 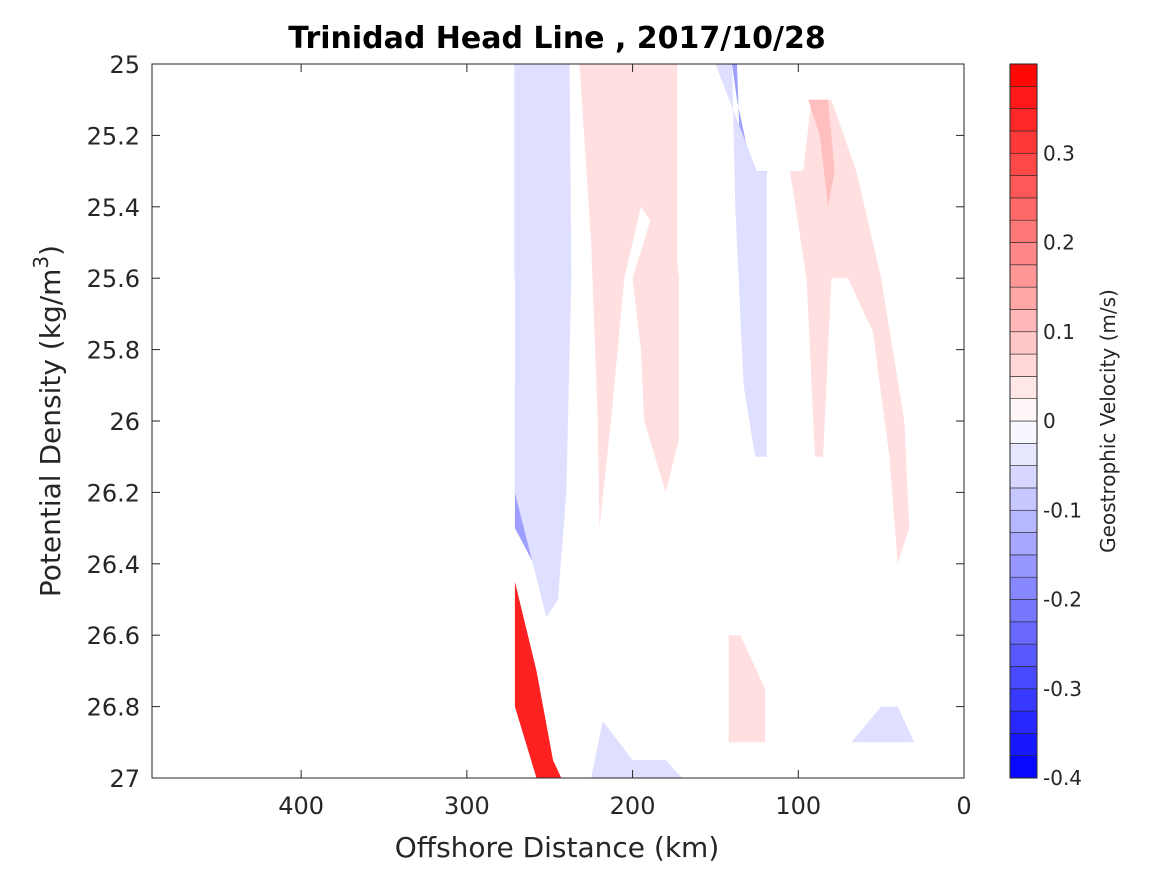 I want to click on colorbar: 0.3 0.2 0.1 0 -0.1 -0.2 -0.3 -0.4, so click(x=1045, y=426).